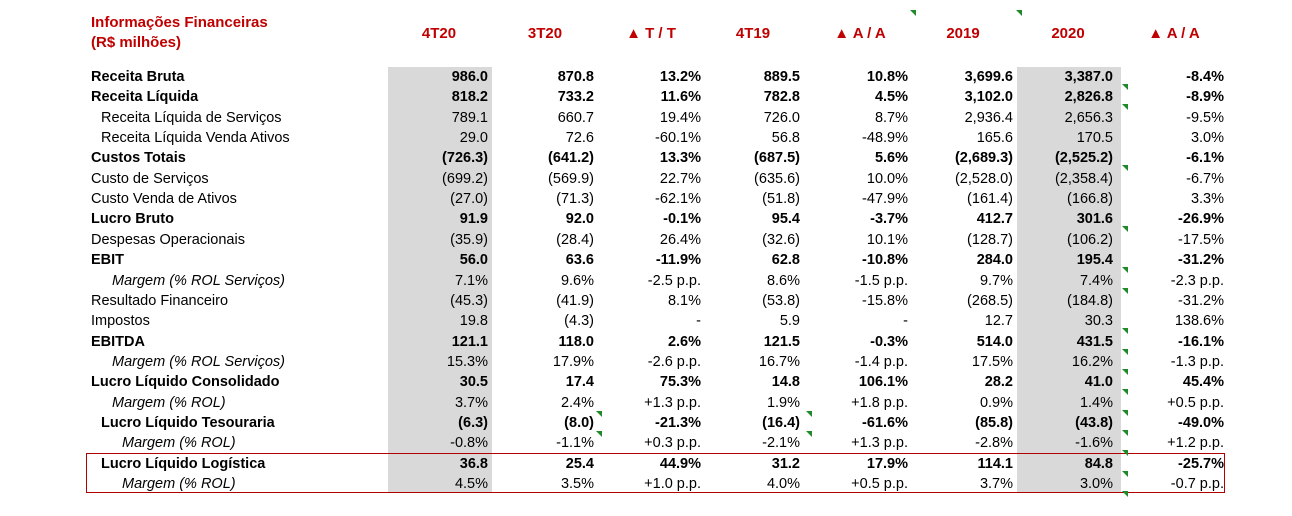 This screenshot has height=516, width=1292. Describe the element at coordinates (994, 422) in the screenshot. I see `cell-2019: (85.8)` at that location.